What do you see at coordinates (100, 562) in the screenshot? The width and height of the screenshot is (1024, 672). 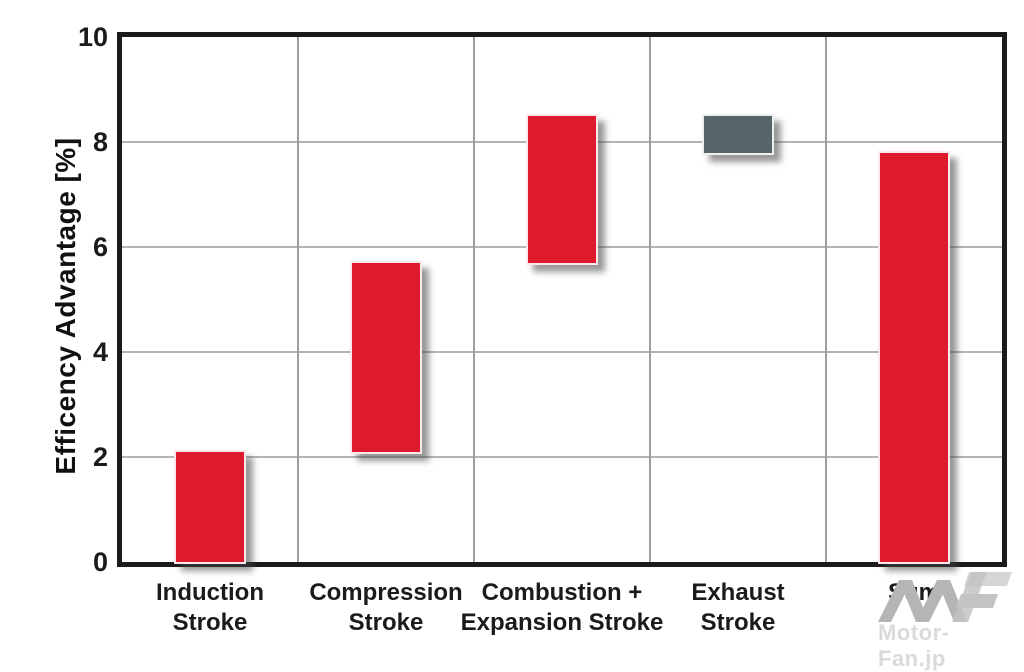 I see `y-tick-label-0: 0` at bounding box center [100, 562].